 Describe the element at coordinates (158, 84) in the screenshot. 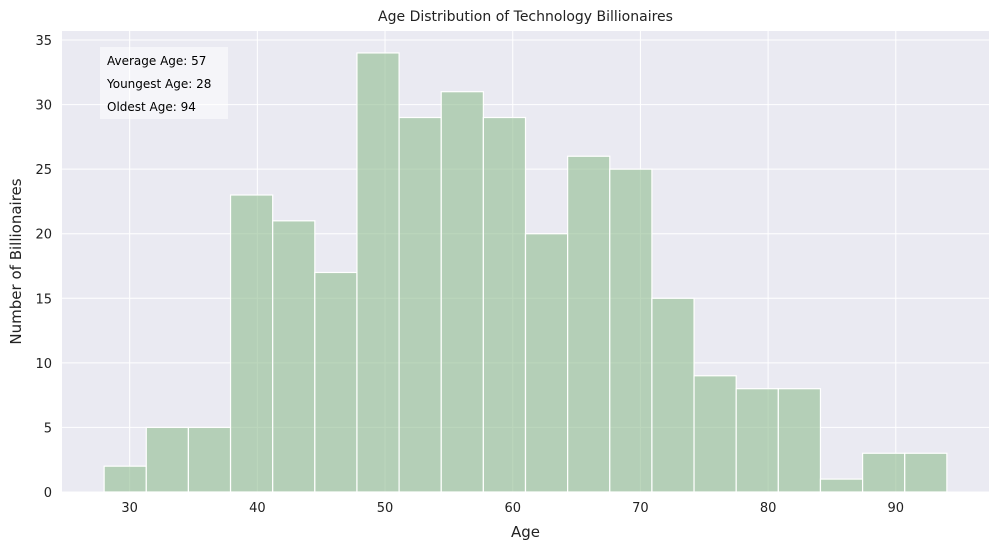

I see `annotation-text: Youngest Age: 28` at that location.